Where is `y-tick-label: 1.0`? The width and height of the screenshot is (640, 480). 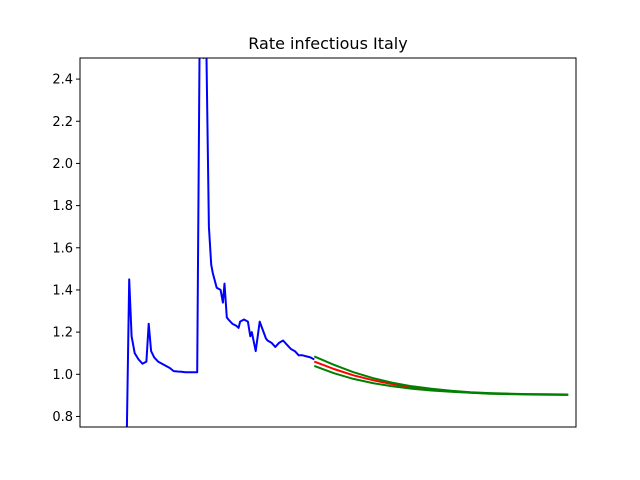
y-tick-label: 1.0 is located at coordinates (62, 375).